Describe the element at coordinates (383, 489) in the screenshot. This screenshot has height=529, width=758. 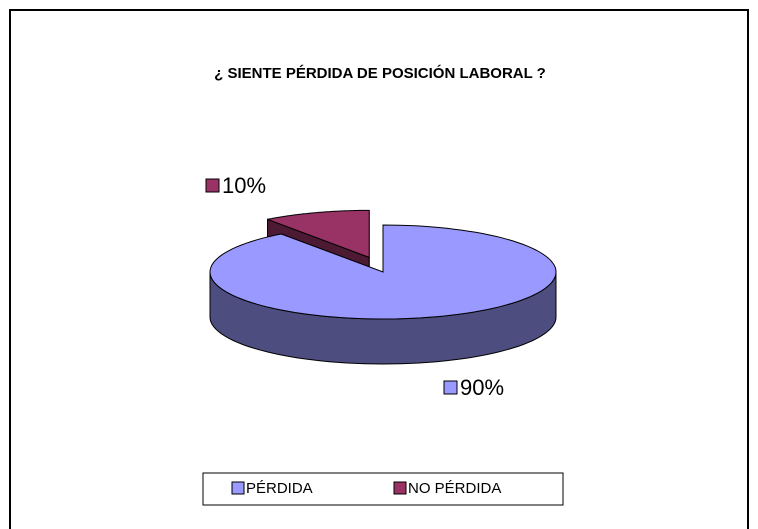
I see `legend-box` at that location.